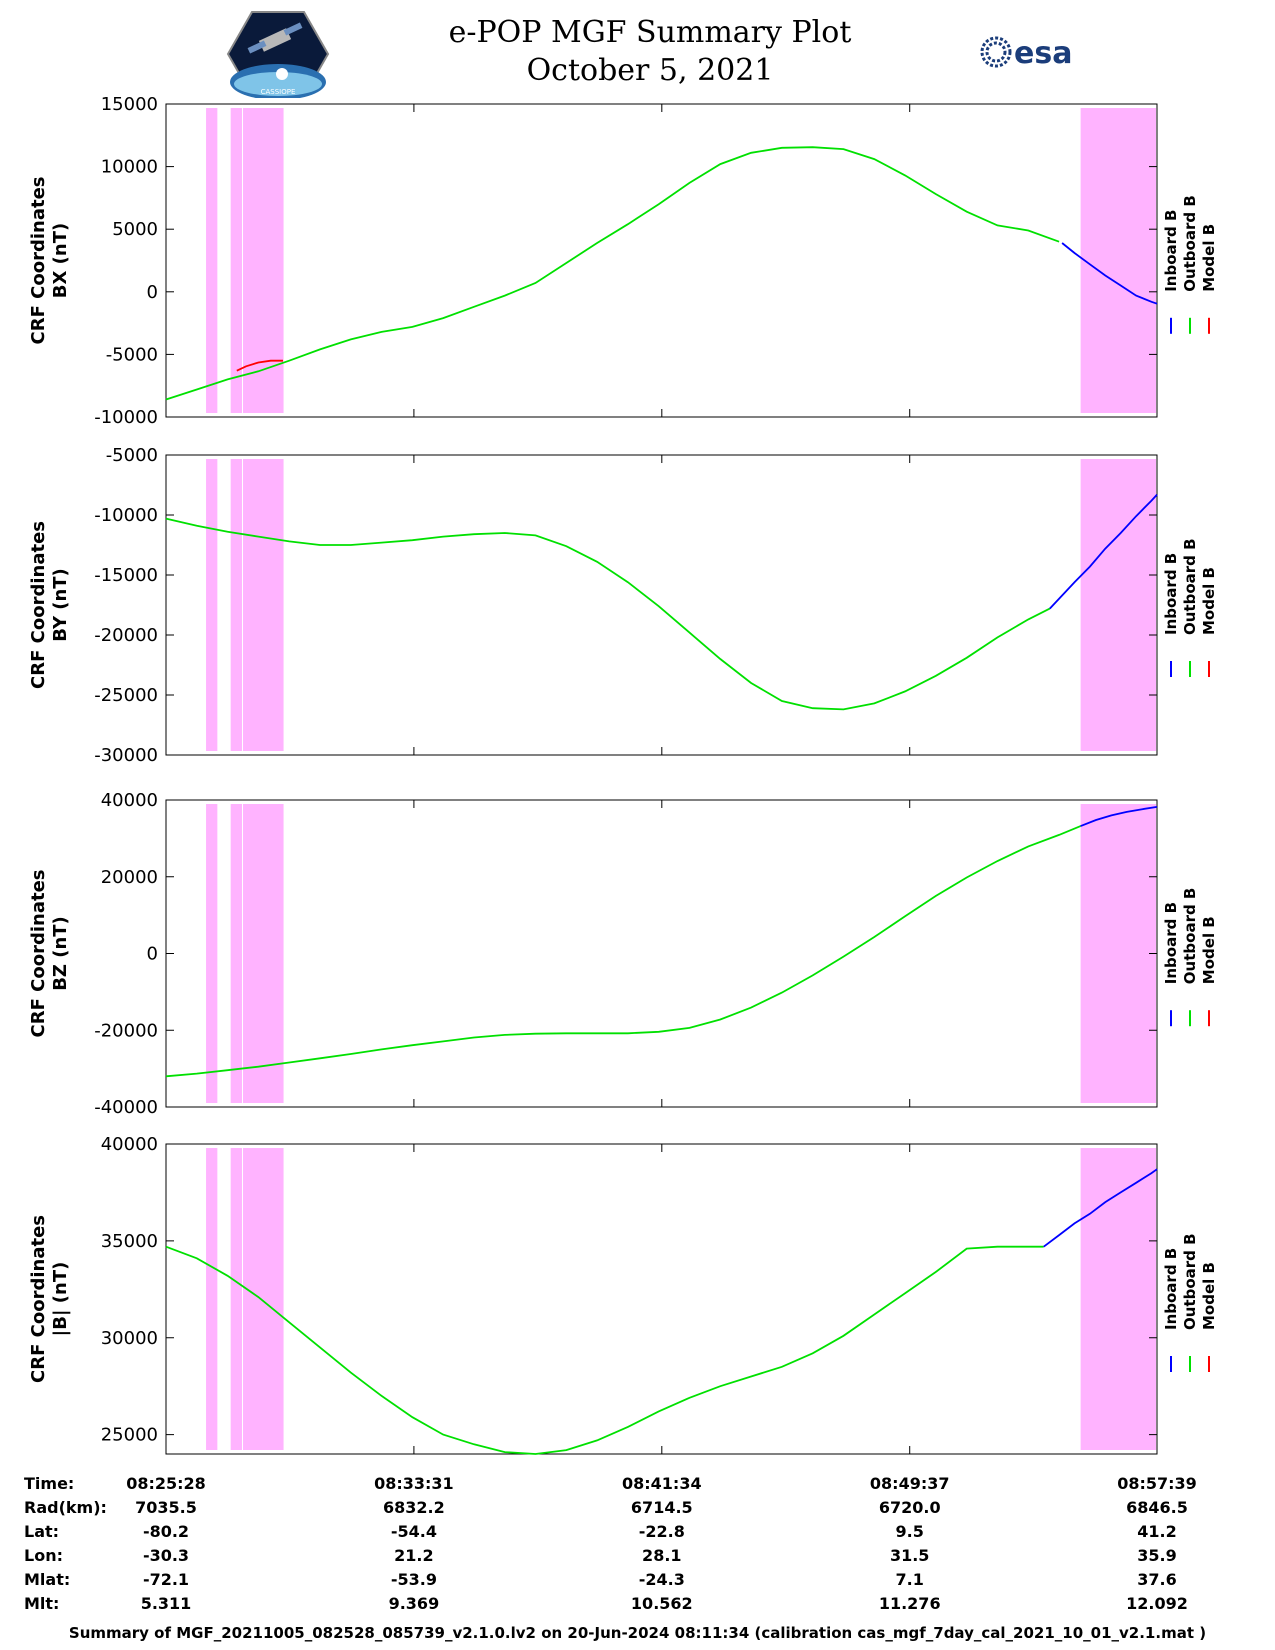 The height and width of the screenshot is (1650, 1275). I want to click on cassiope-logo-text: CASSIOPE, so click(278, 92).